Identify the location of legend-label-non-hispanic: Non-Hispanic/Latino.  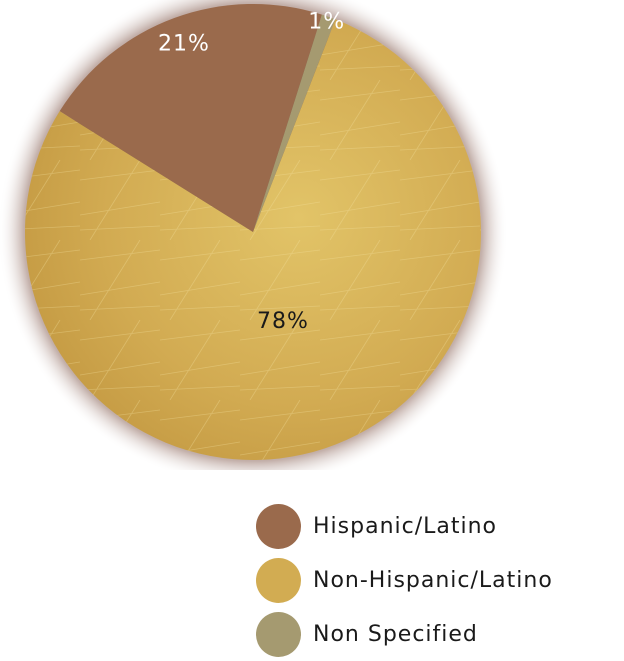
(433, 580).